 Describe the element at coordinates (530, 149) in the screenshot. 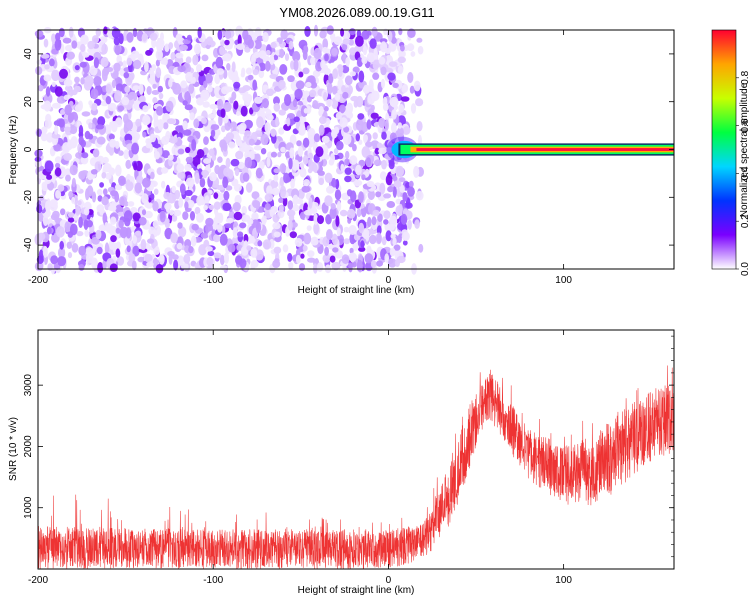

I see `spectrogram-signal-band` at that location.